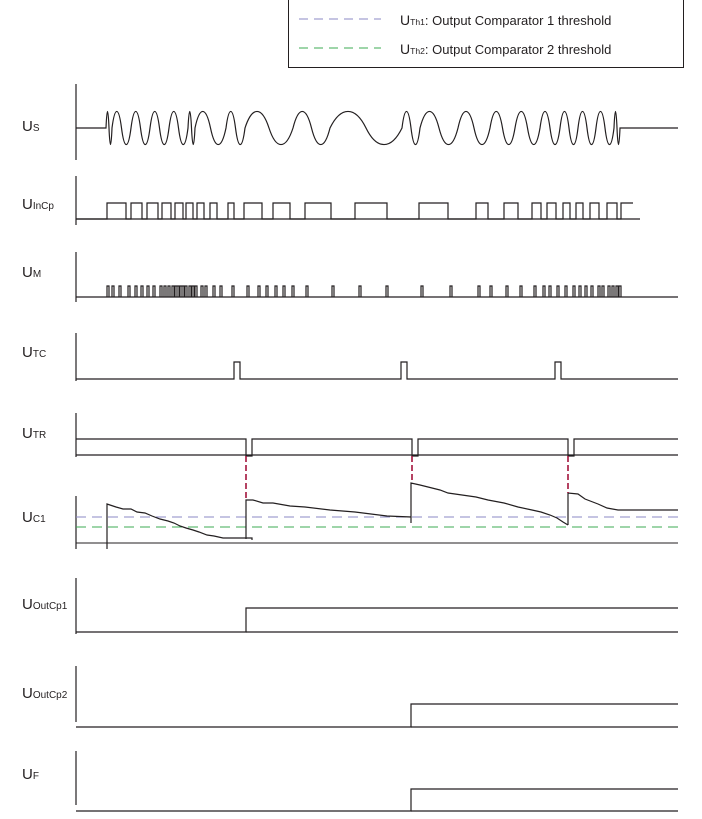 This screenshot has height=819, width=702. Describe the element at coordinates (392, 515) in the screenshot. I see `trace-uc1` at that location.